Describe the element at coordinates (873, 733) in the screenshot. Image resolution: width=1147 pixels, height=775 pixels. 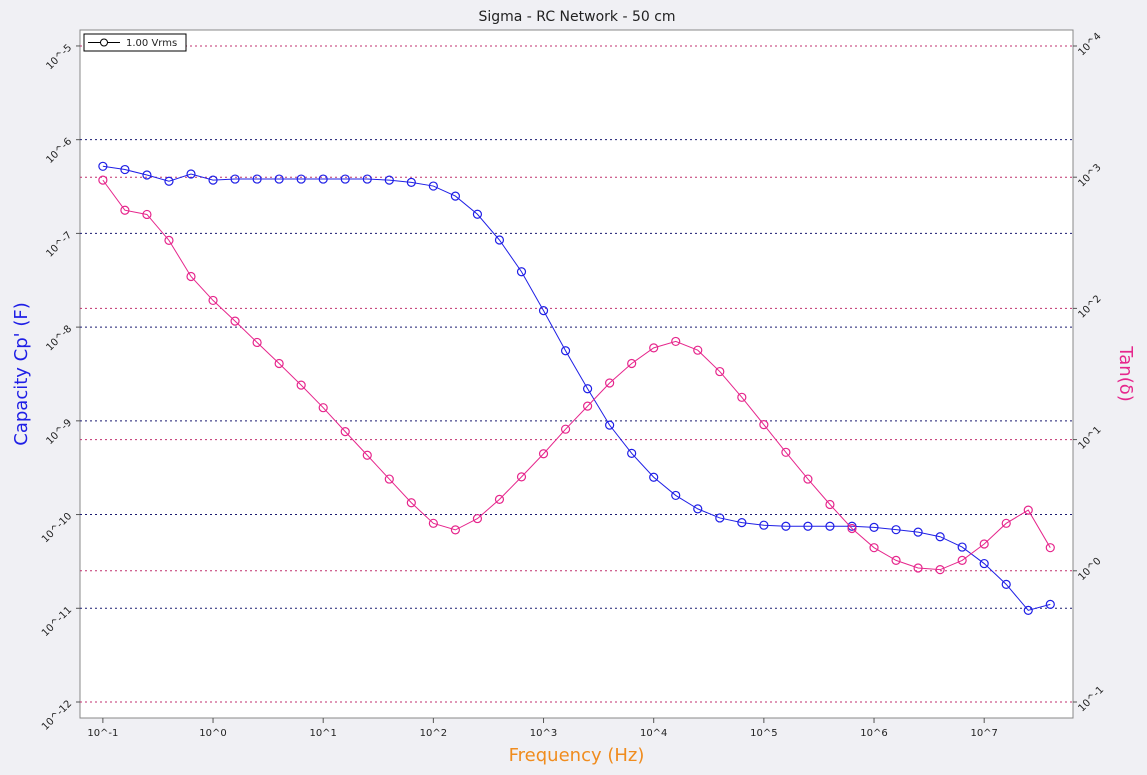
I see `x-tick-label: 10^6` at that location.